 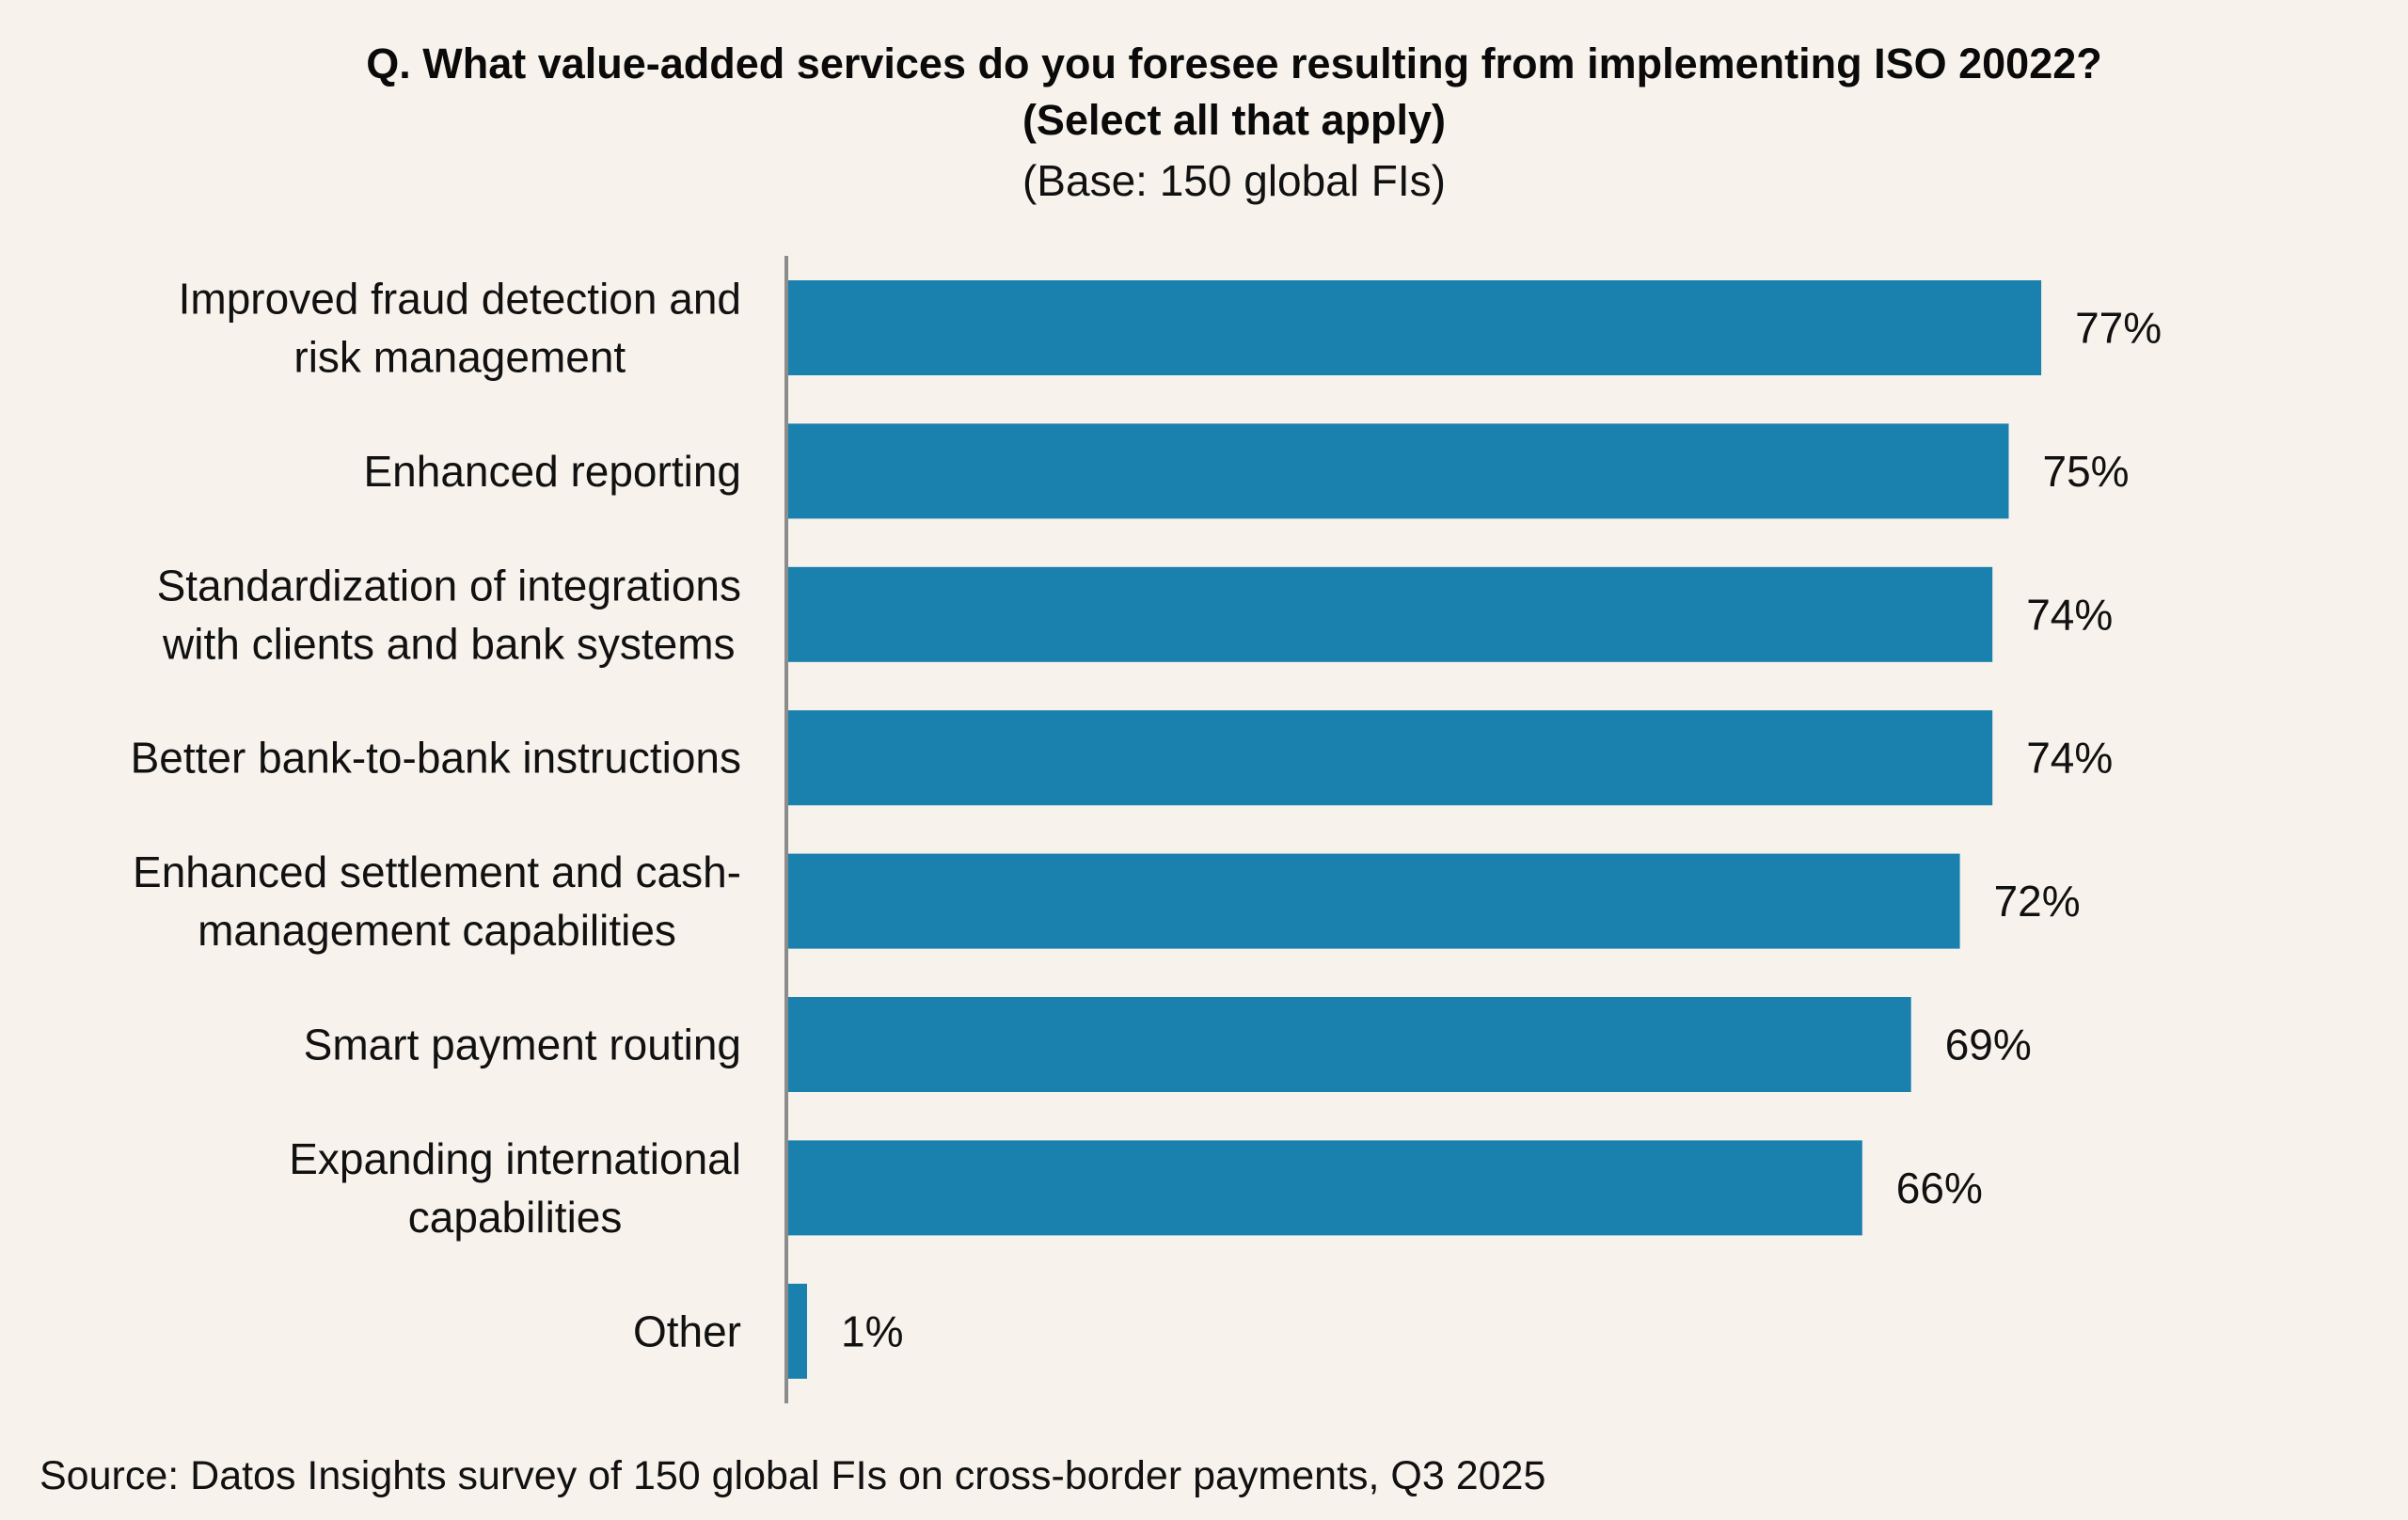 What do you see at coordinates (1234, 180) in the screenshot?
I see `chart-subtitle-text: (Base: 150 global FIs)` at bounding box center [1234, 180].